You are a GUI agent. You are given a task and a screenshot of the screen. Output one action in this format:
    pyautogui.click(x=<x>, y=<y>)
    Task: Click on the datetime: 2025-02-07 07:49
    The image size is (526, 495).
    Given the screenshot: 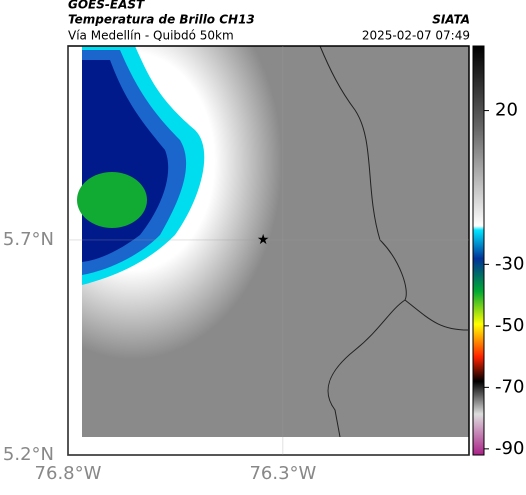 What is the action you would take?
    pyautogui.click(x=416, y=36)
    